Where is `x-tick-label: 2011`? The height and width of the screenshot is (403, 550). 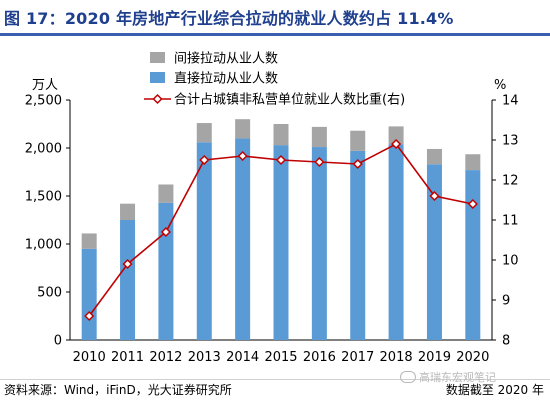
x-tick-label: 2011 is located at coordinates (127, 357).